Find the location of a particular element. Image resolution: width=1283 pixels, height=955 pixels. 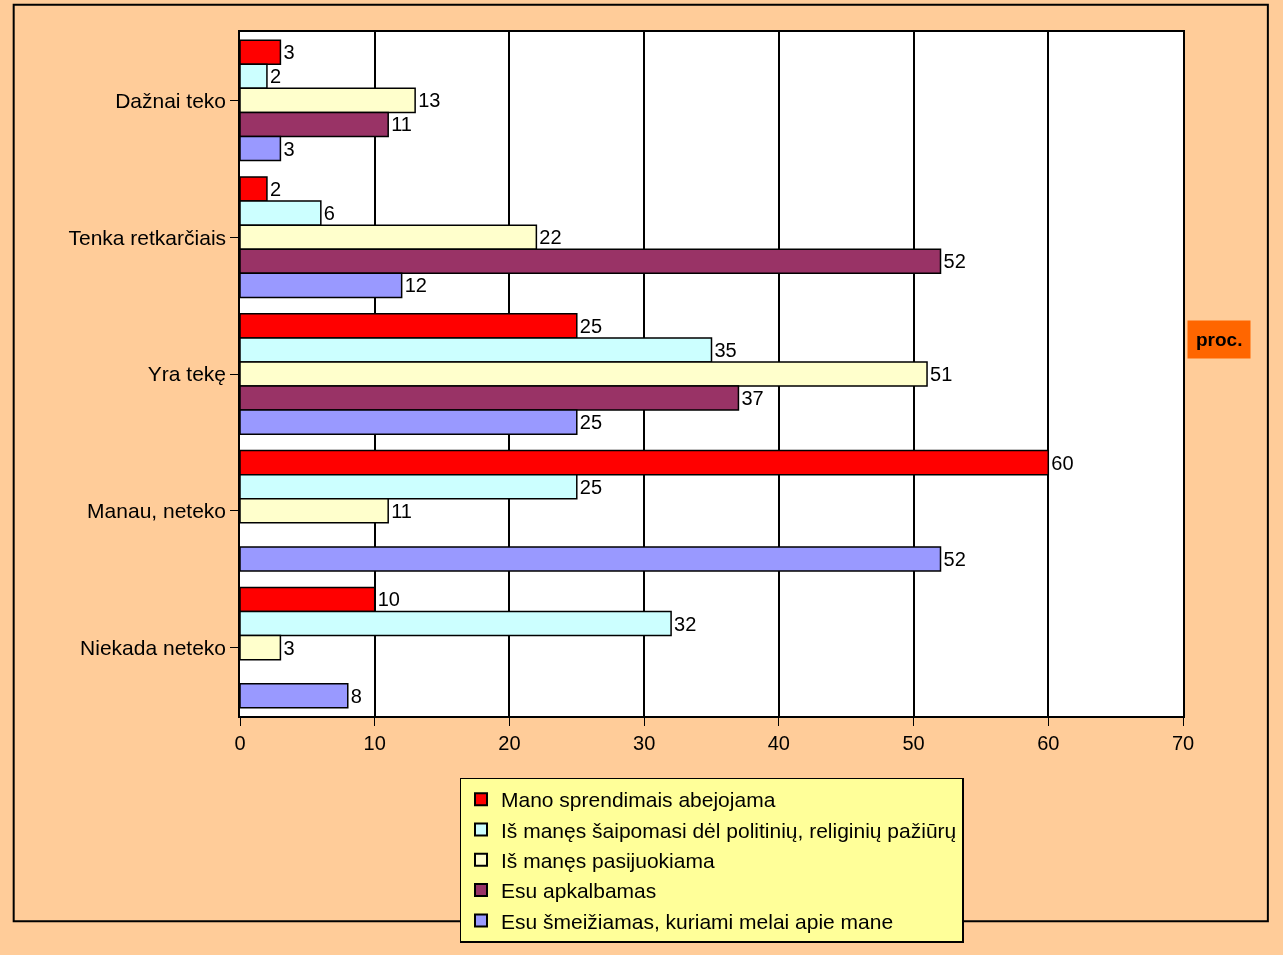

data-label: 22 is located at coordinates (550, 237).